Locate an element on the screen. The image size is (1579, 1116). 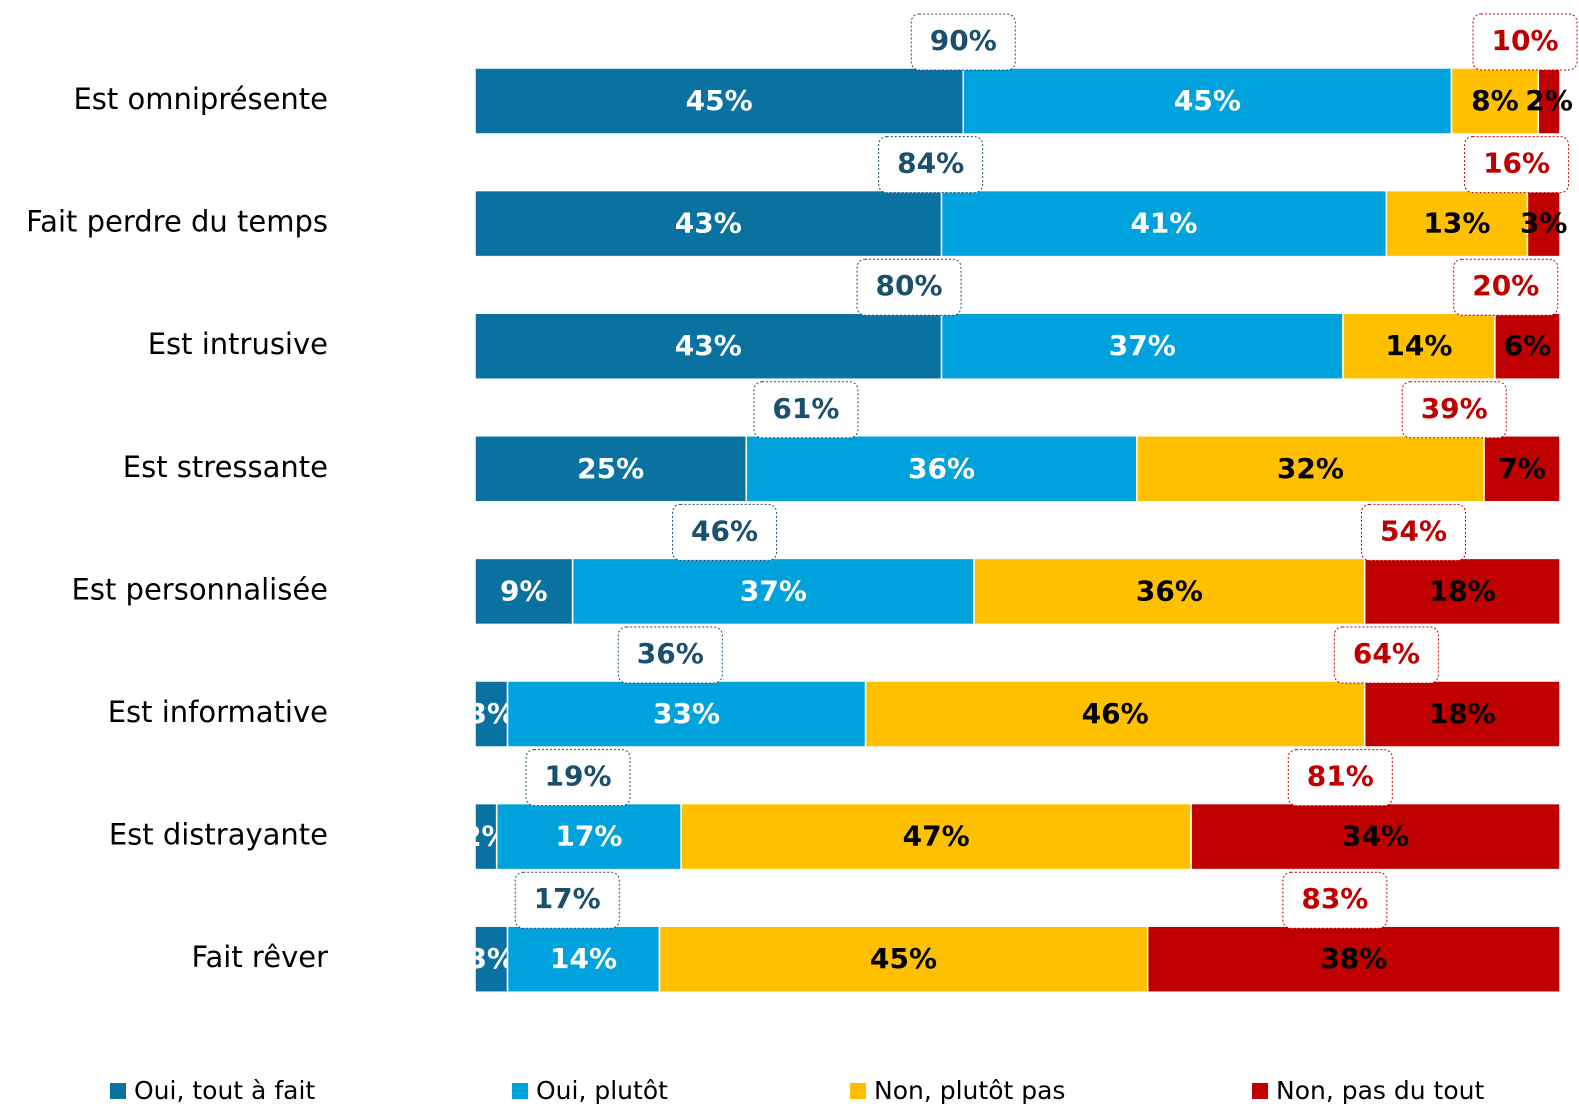
segment-label: 33% is located at coordinates (686, 713).